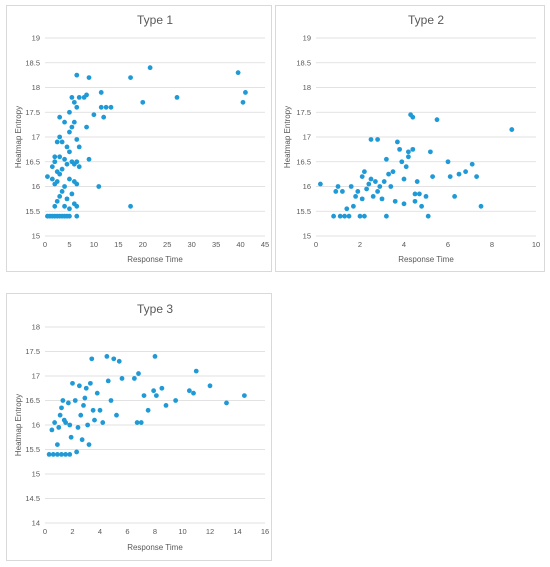 Image resolution: width=550 pixels, height=567 pixels. What do you see at coordinates (32, 211) in the screenshot?
I see `y-tick-label: 15.5` at bounding box center [32, 211].